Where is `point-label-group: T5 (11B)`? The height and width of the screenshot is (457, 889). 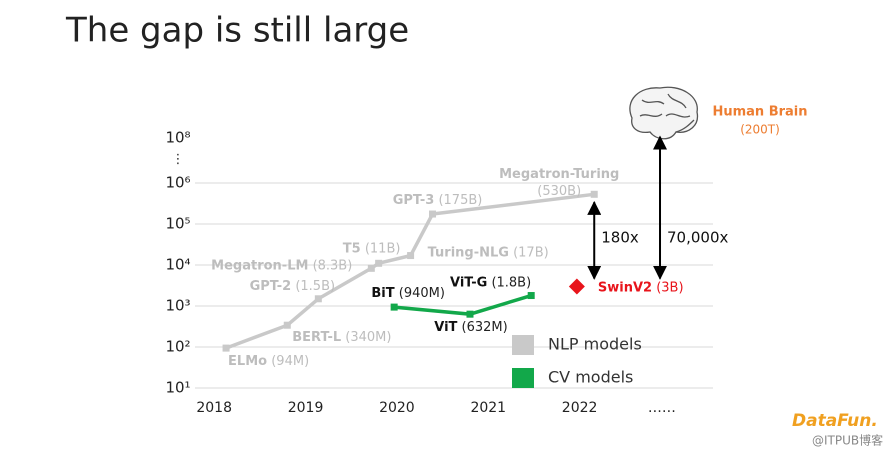
point-label-group: T5 (11B) is located at coordinates (372, 248).